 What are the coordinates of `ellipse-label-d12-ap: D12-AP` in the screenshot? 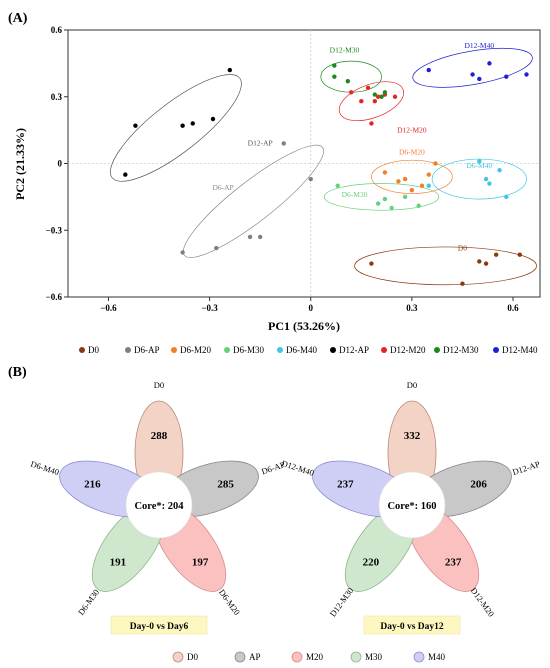 It's located at (260, 143).